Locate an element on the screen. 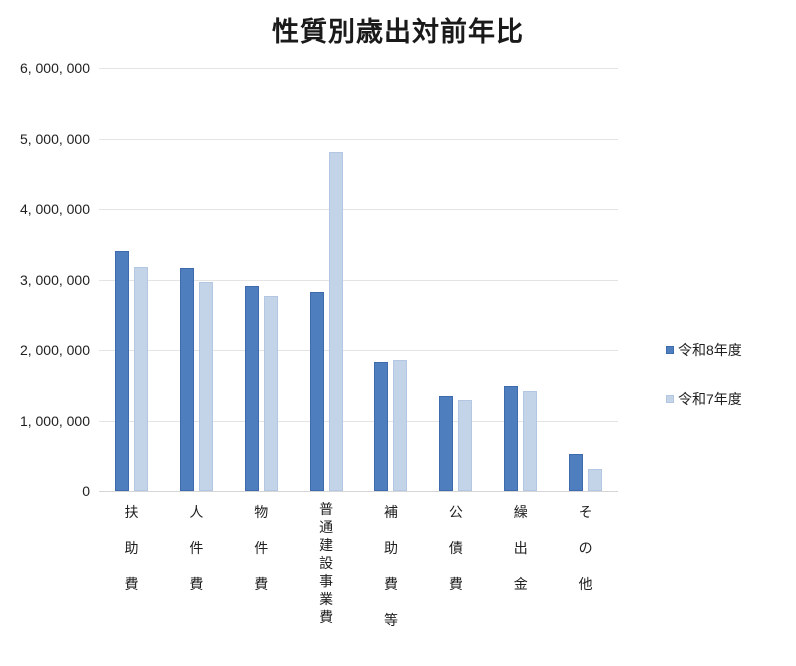 Image resolution: width=796 pixels, height=666 pixels. y-axis-tick-label: 5, 000, 000 is located at coordinates (54, 139).